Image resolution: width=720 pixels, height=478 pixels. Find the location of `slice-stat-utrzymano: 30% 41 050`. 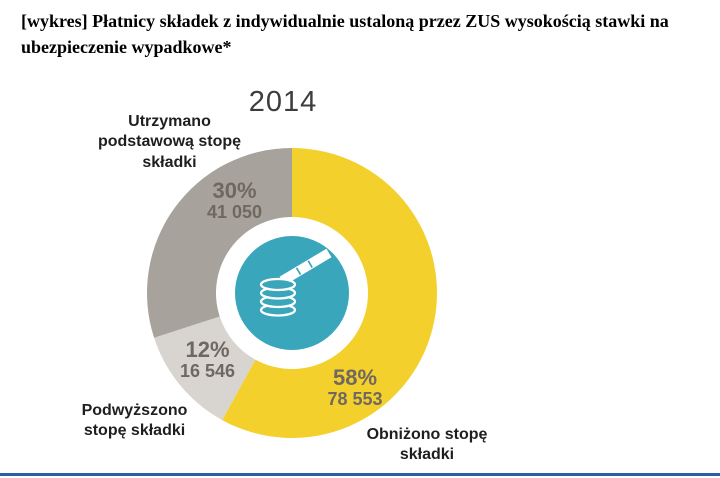

slice-stat-utrzymano: 30% 41 050 is located at coordinates (234, 201).